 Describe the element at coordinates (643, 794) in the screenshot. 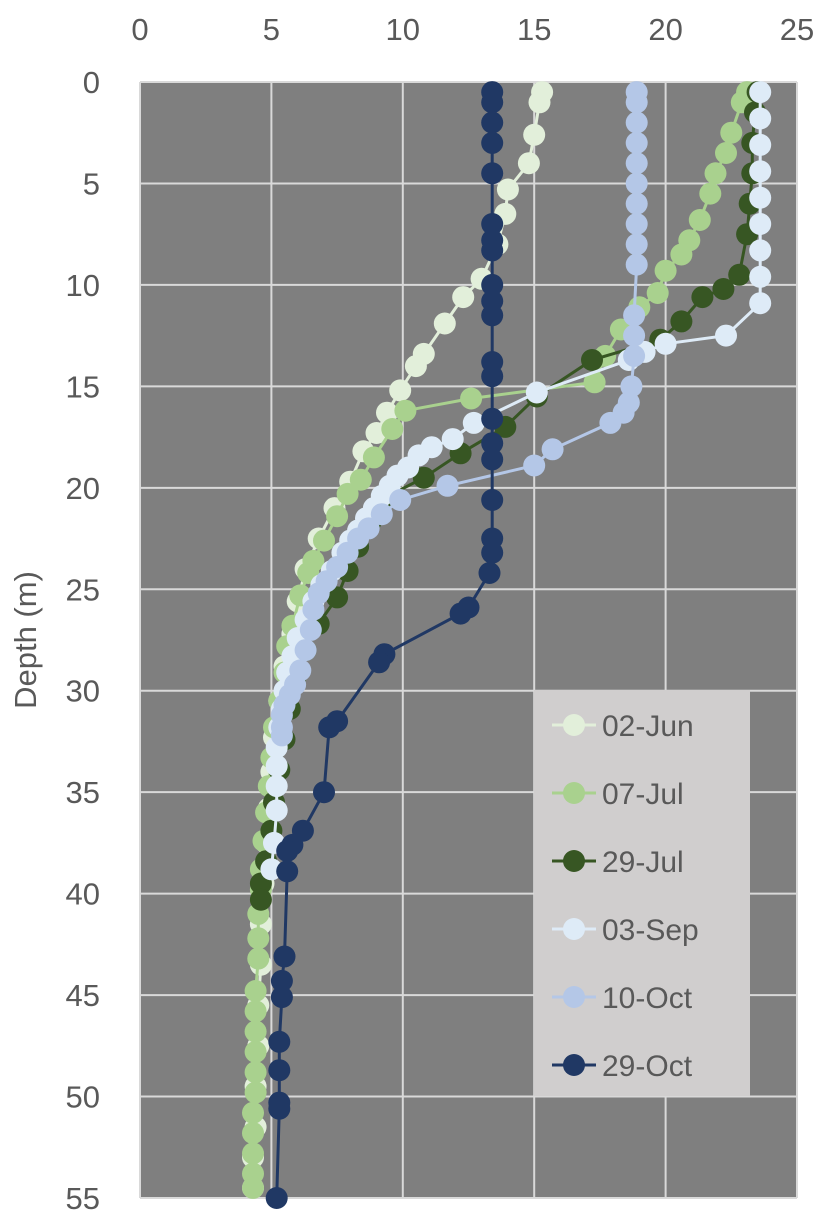

I see `legend-label: 07-Jul` at that location.